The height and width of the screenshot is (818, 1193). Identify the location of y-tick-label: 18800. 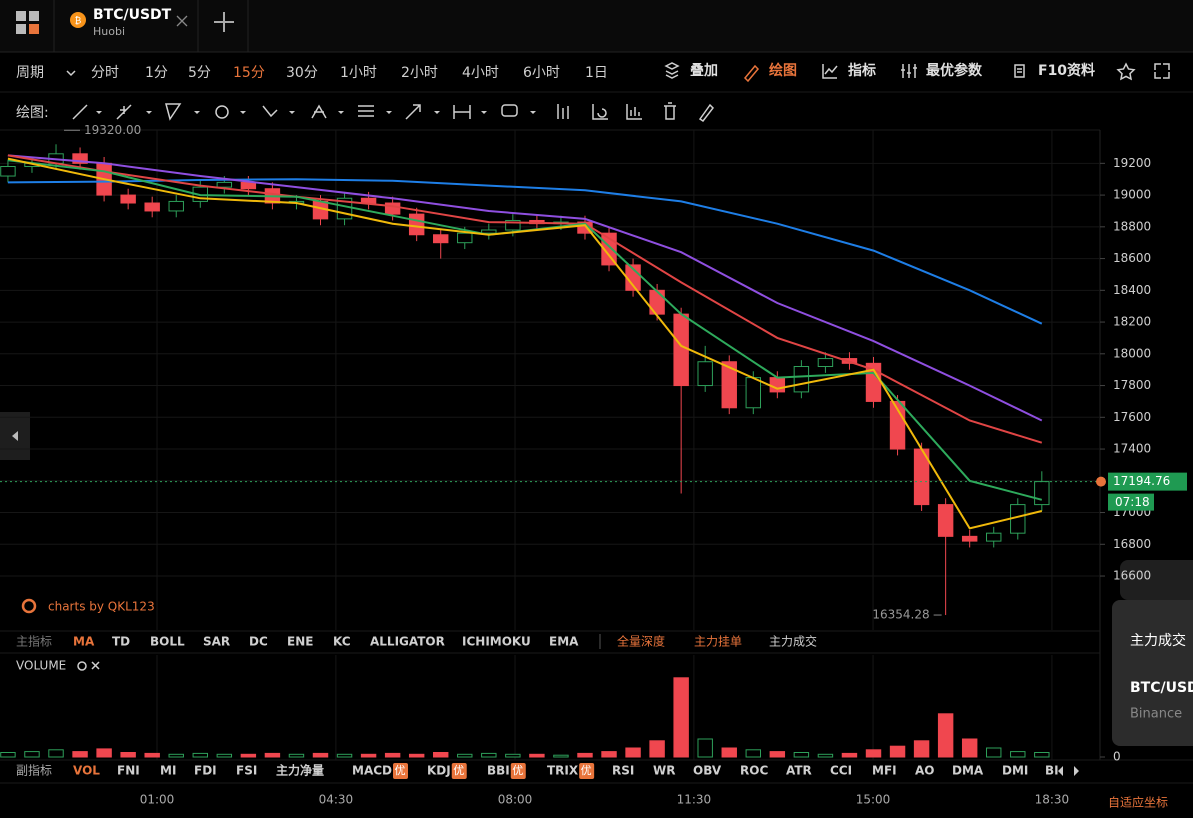
(1132, 226).